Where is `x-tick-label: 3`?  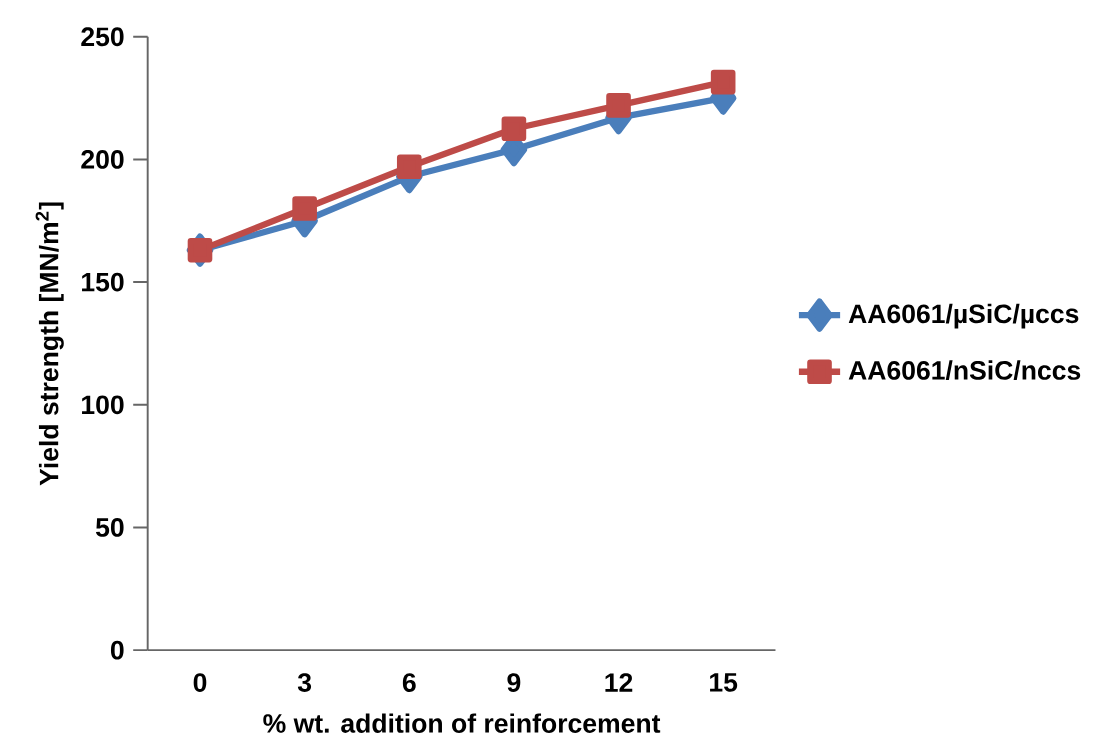 x-tick-label: 3 is located at coordinates (304, 682).